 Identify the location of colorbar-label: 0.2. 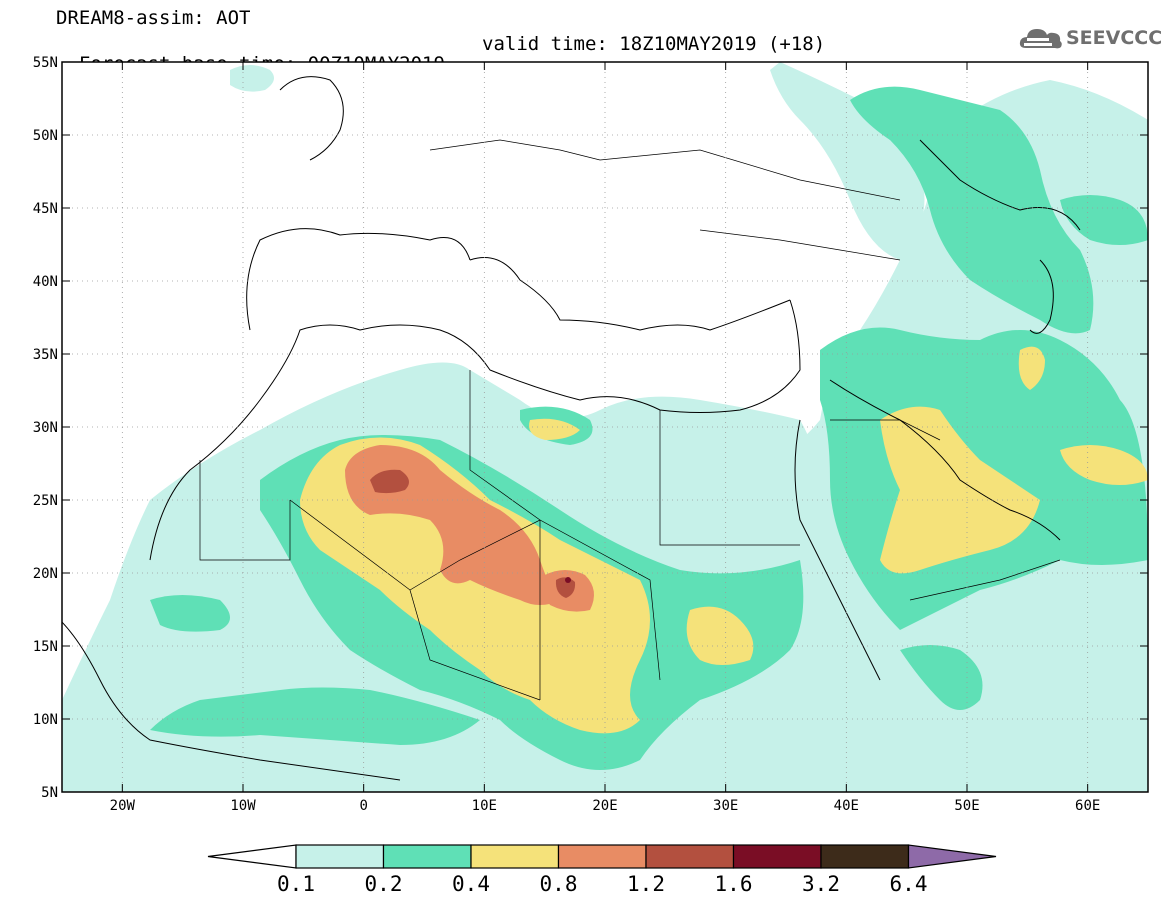
(384, 884).